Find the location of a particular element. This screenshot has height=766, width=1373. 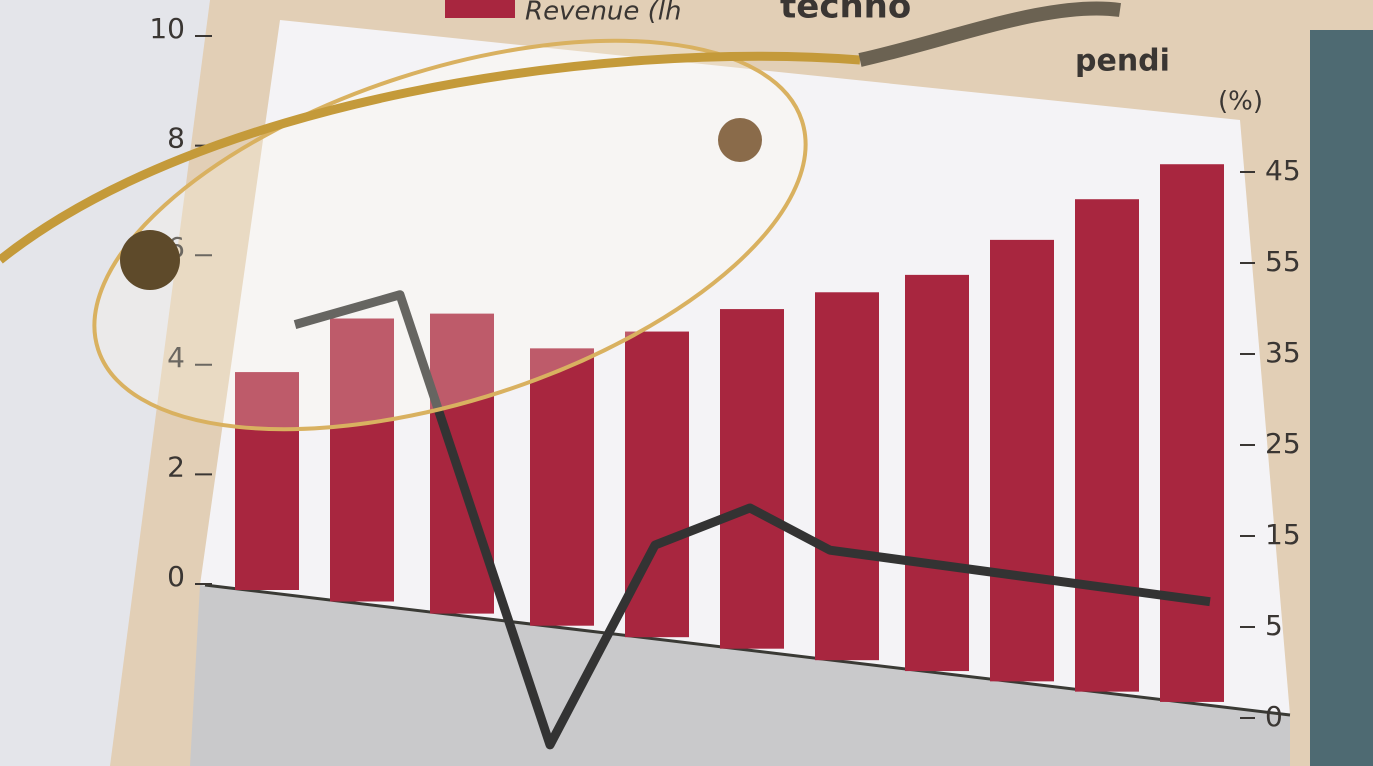

baseline is located at coordinates (747, 650).